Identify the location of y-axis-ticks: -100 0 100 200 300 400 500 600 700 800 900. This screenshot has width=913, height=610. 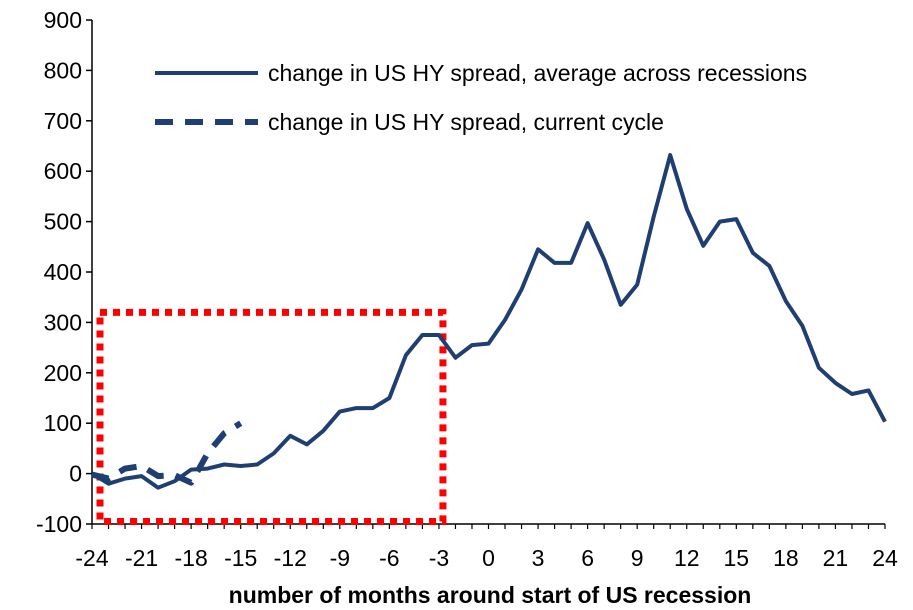
(64, 272).